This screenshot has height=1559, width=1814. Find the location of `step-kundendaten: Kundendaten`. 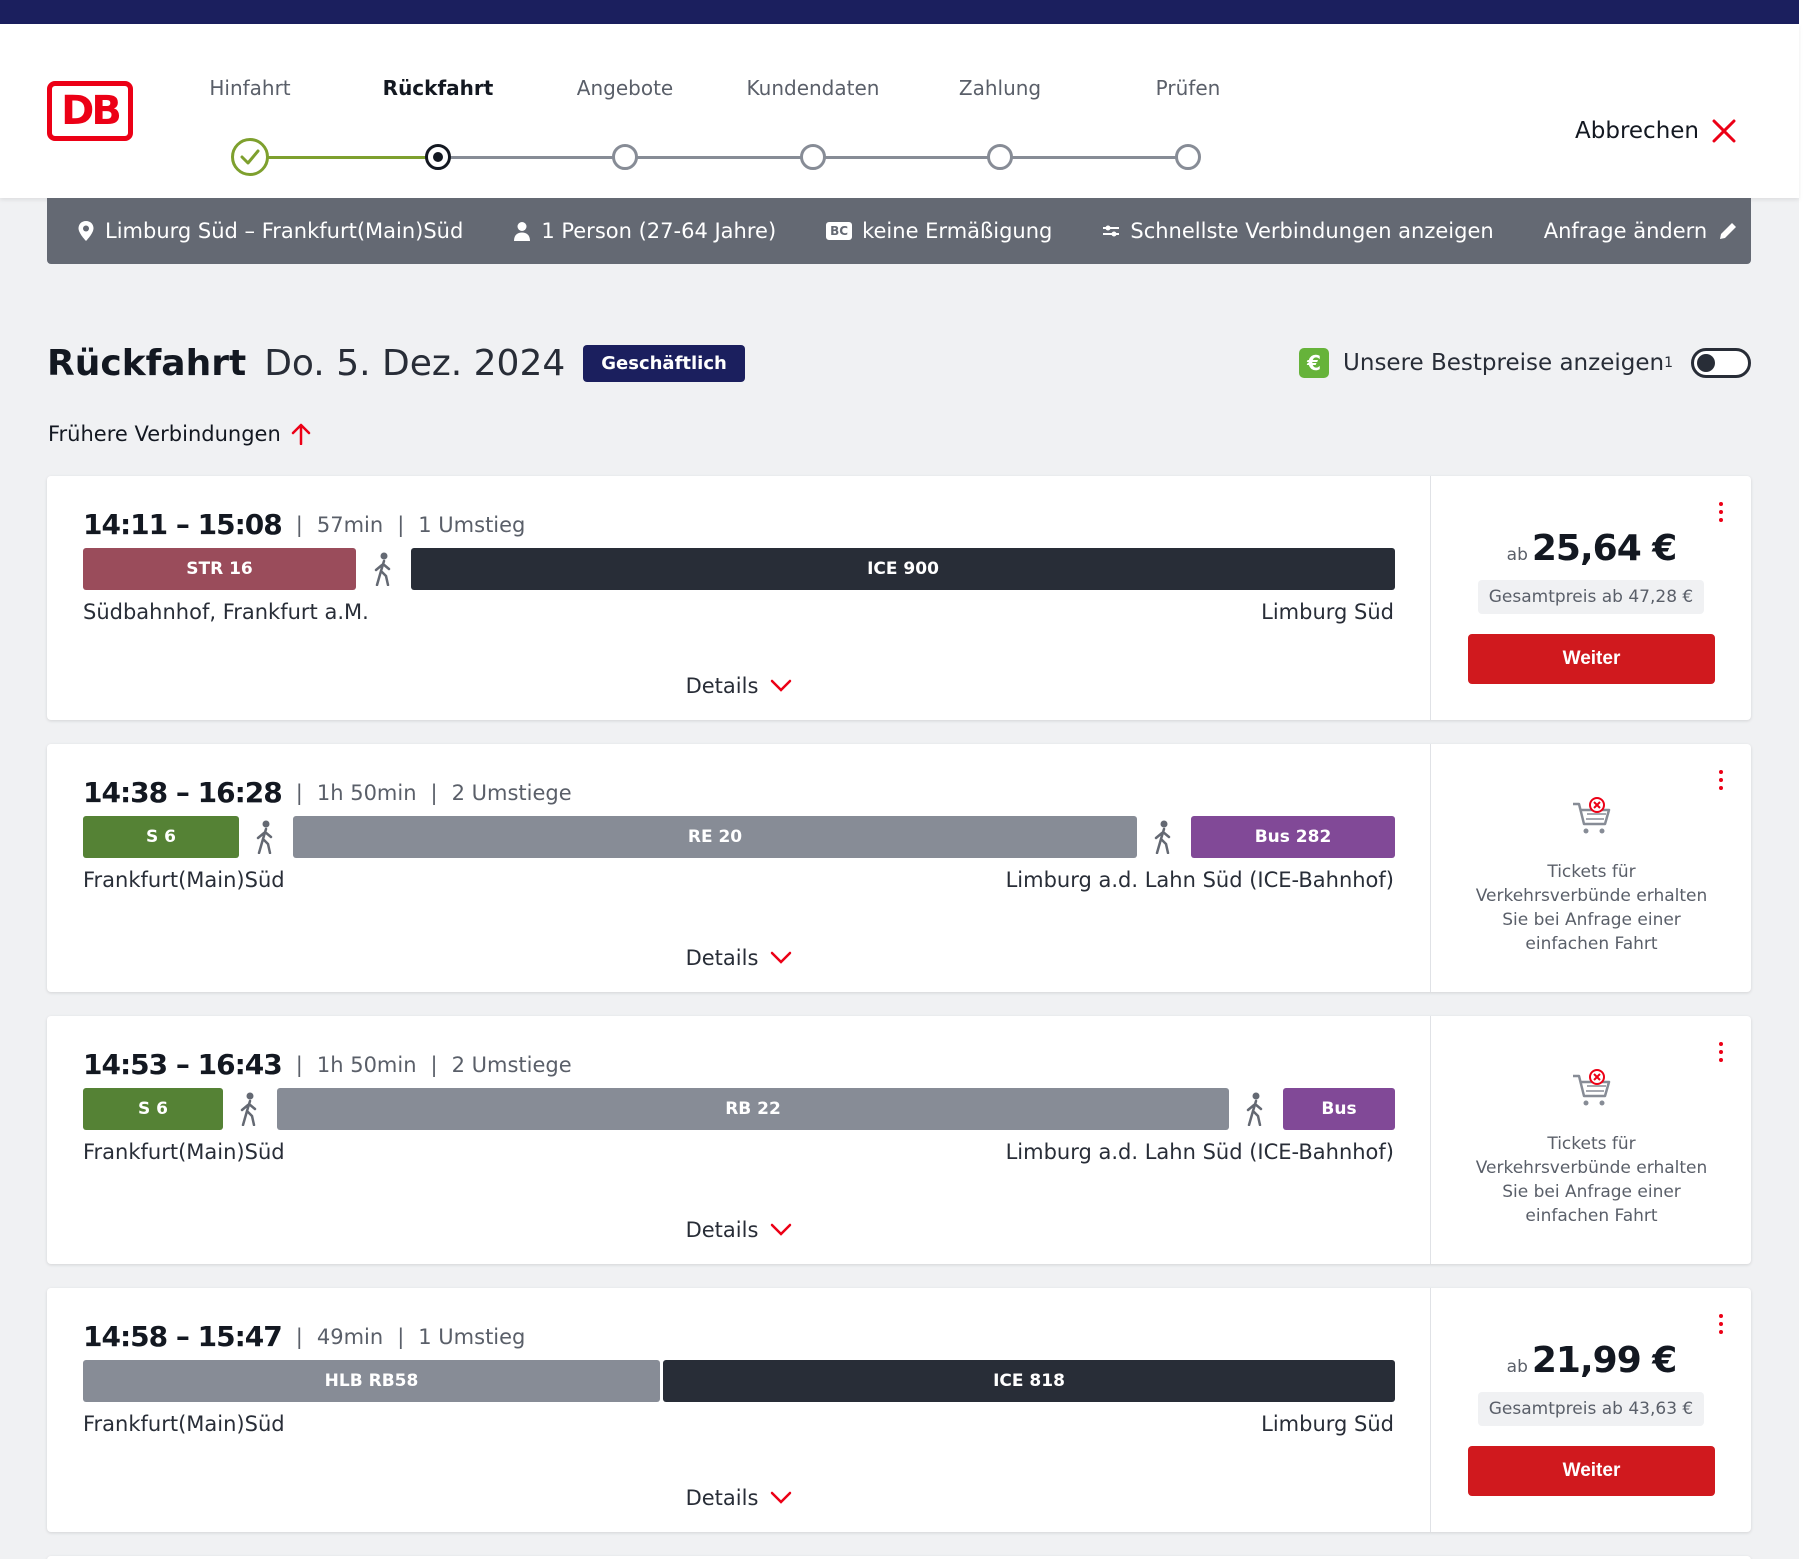

step-kundendaten: Kundendaten is located at coordinates (813, 123).